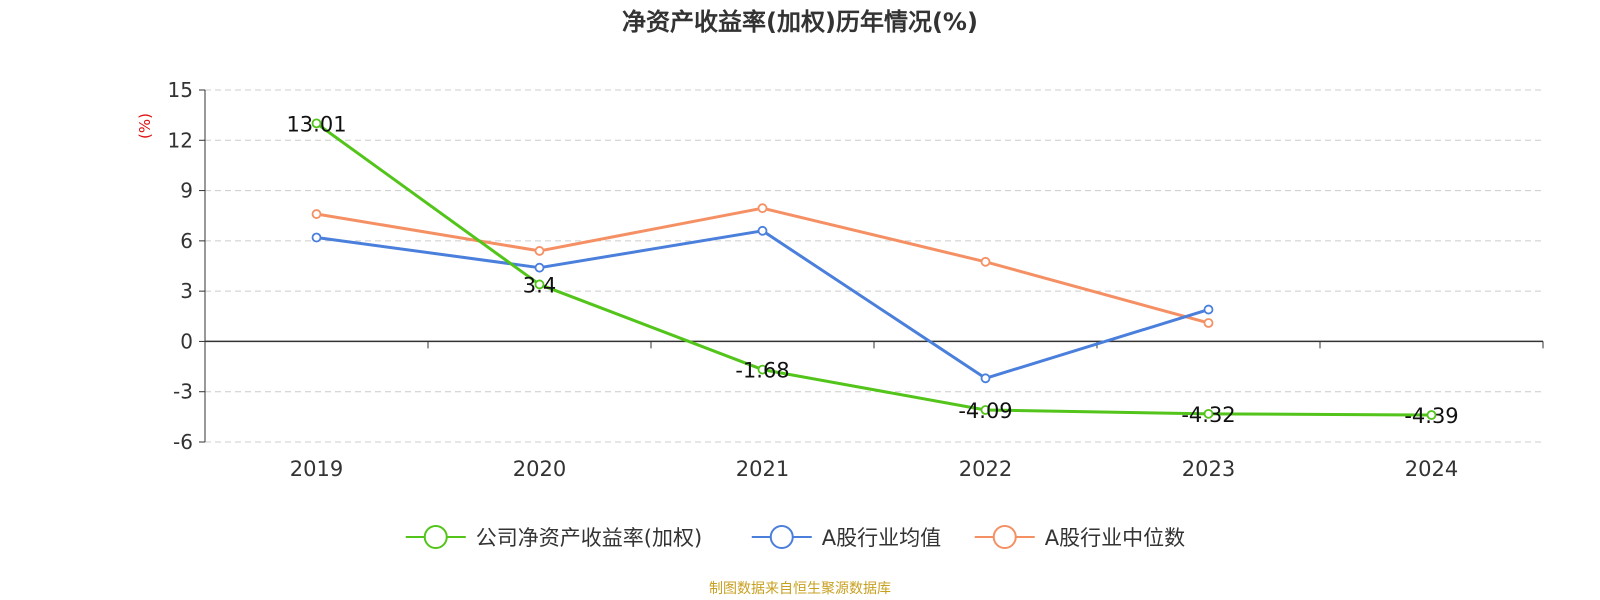  I want to click on y-tick-label: 3, so click(186, 291).